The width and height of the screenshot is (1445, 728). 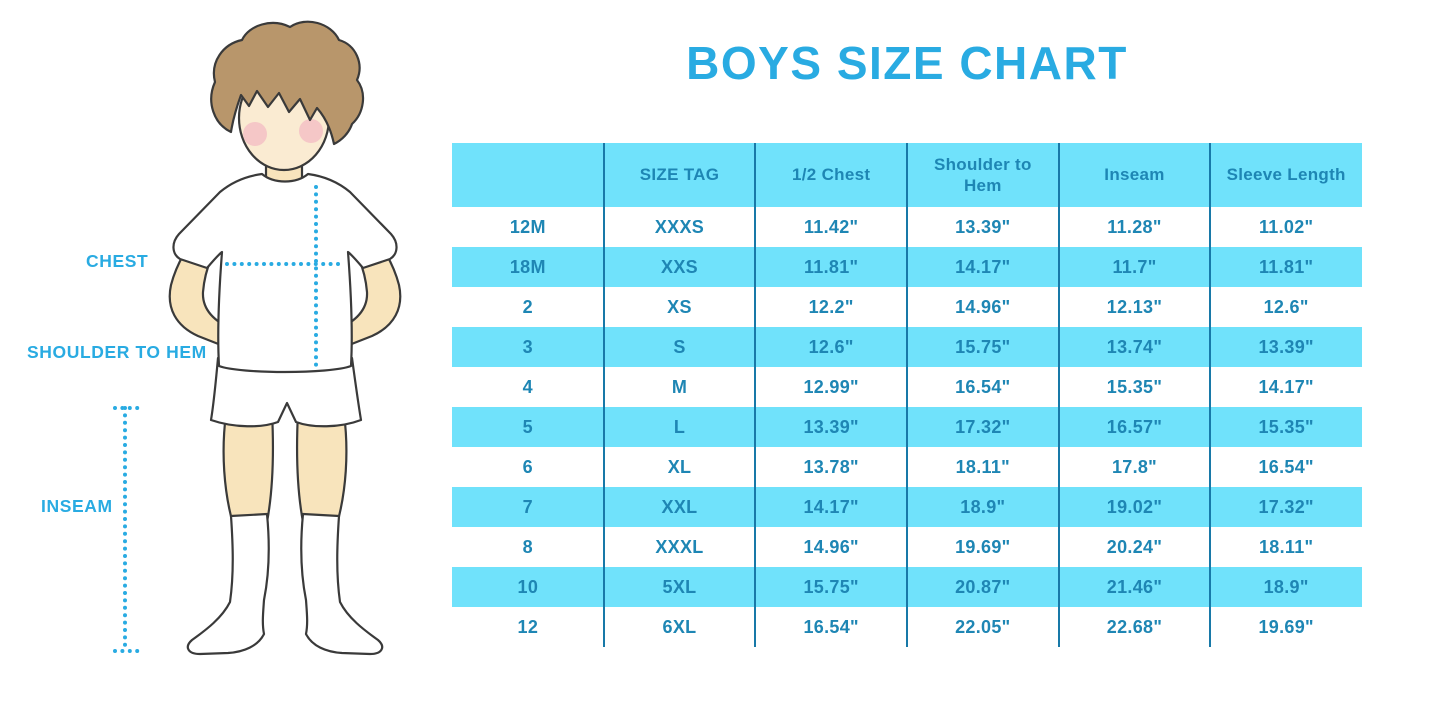 What do you see at coordinates (527, 506) in the screenshot?
I see `table-cell: 7` at bounding box center [527, 506].